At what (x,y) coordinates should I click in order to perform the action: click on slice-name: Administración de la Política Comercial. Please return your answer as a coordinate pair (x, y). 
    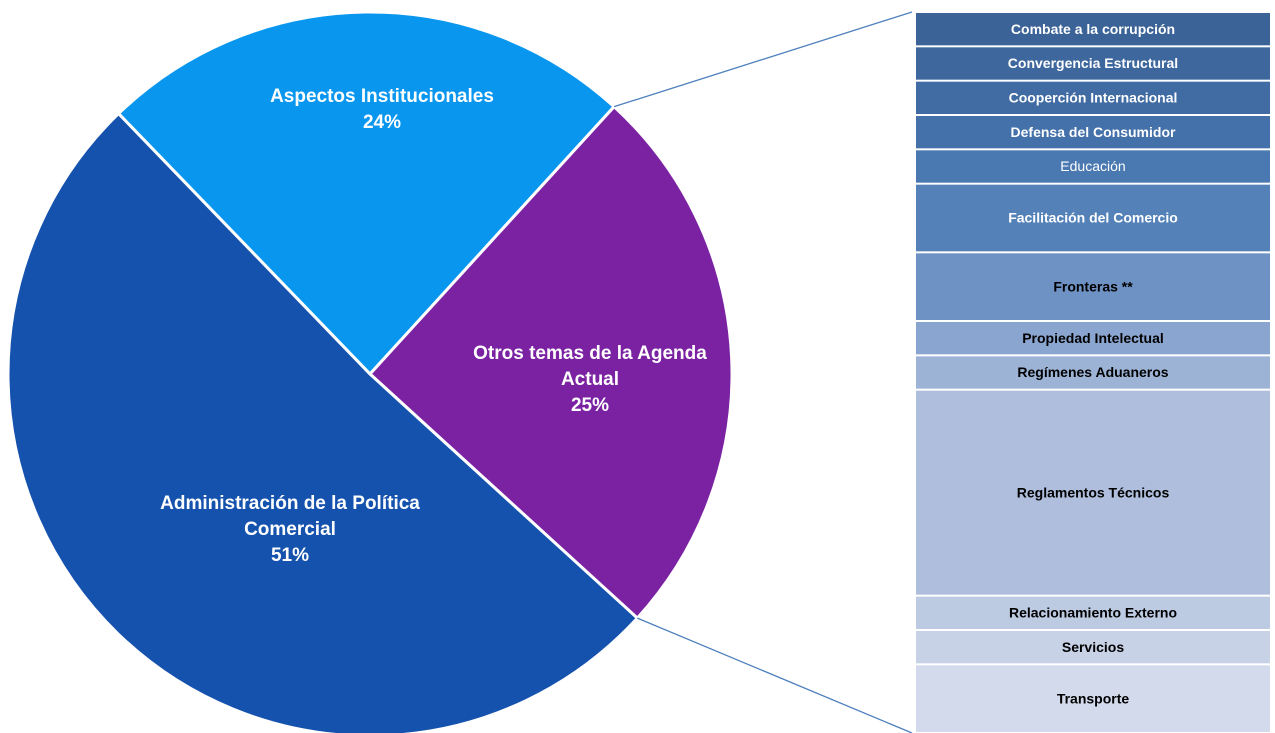
    Looking at the image, I should click on (290, 516).